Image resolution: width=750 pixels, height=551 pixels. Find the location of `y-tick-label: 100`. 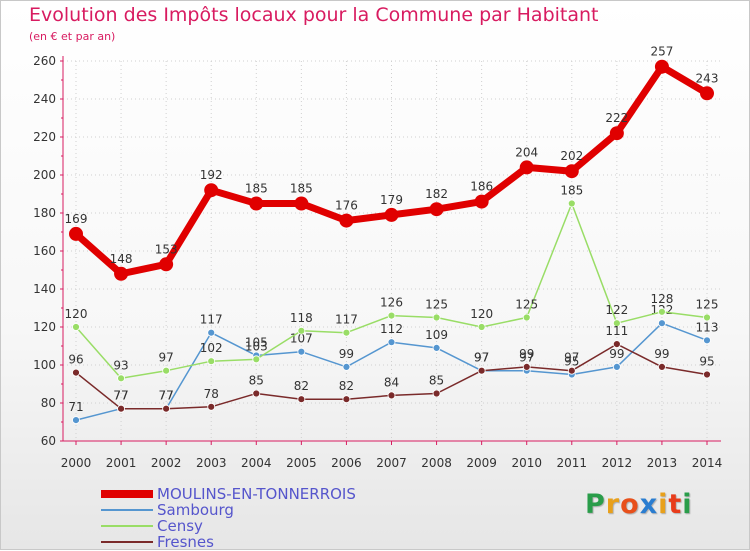

y-tick-label: 100 is located at coordinates (44, 365).